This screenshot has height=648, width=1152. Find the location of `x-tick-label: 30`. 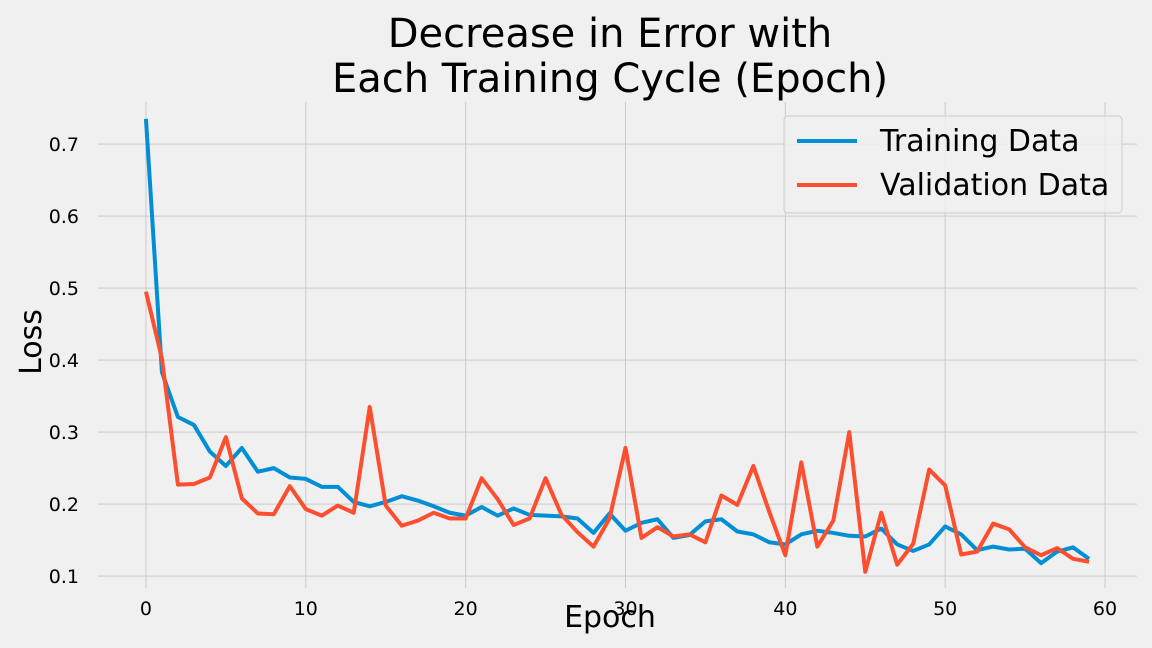

x-tick-label: 30 is located at coordinates (625, 609).